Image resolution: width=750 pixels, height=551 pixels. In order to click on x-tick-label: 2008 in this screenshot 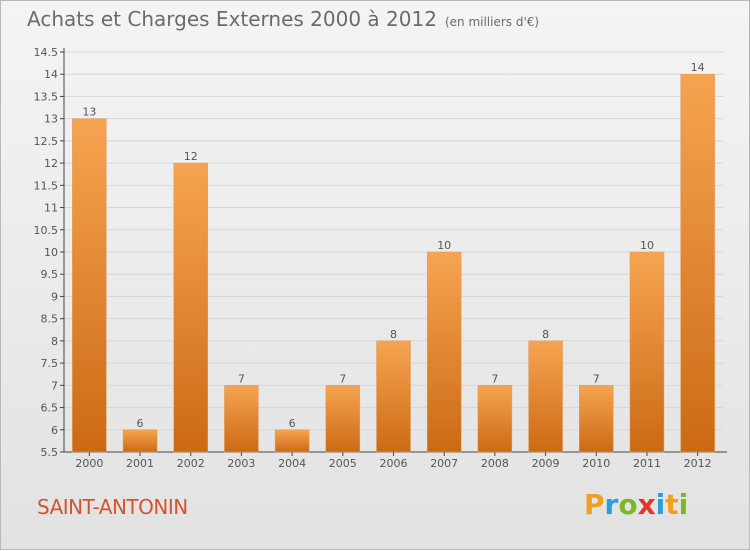, I will do `click(495, 463)`.